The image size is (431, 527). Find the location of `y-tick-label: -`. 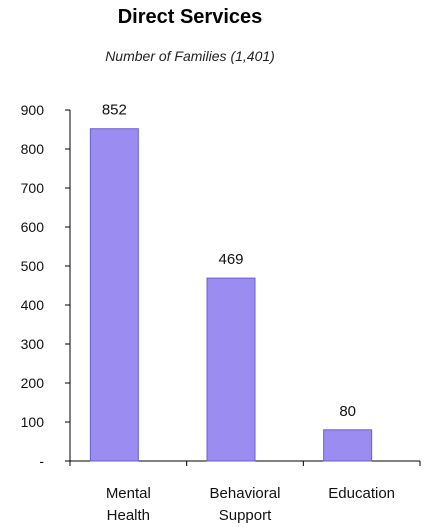

y-tick-label: - is located at coordinates (41, 461).